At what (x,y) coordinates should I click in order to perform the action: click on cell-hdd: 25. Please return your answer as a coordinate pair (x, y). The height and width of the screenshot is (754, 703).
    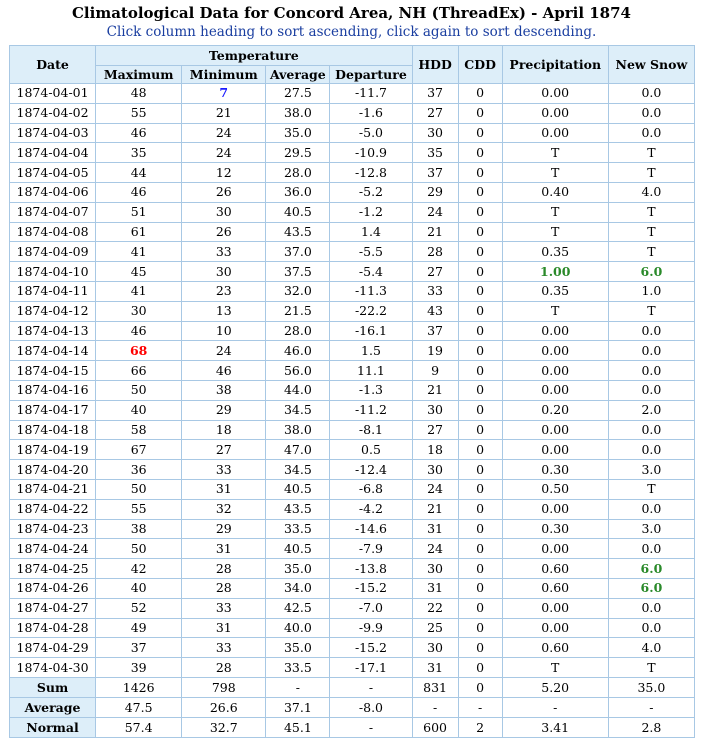
    Looking at the image, I should click on (435, 628).